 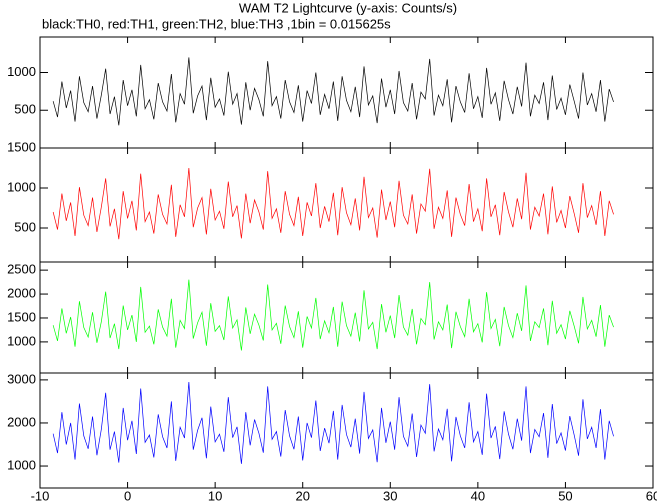 What do you see at coordinates (390, 495) in the screenshot?
I see `x-tick-label: 30` at bounding box center [390, 495].